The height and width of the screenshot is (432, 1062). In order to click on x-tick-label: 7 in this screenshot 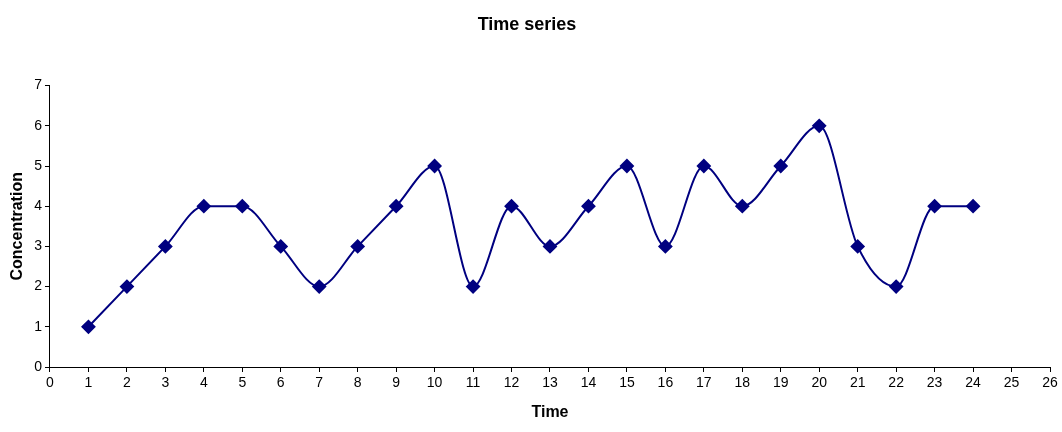, I will do `click(319, 382)`.